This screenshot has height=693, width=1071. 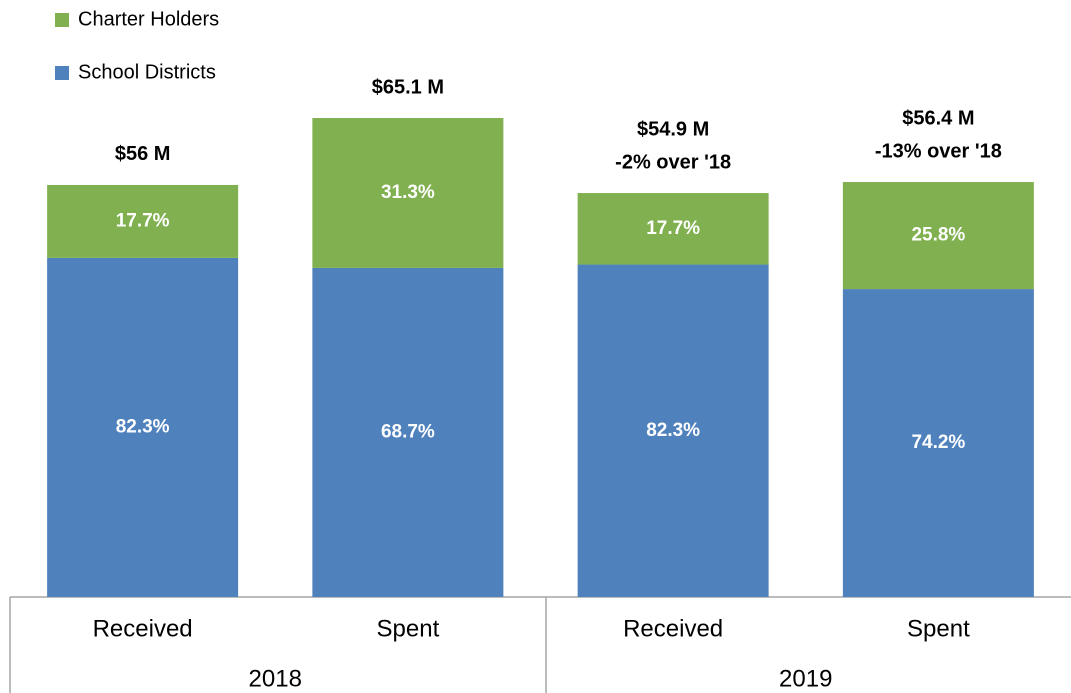 I want to click on total-label: $56.4 M, so click(x=938, y=118).